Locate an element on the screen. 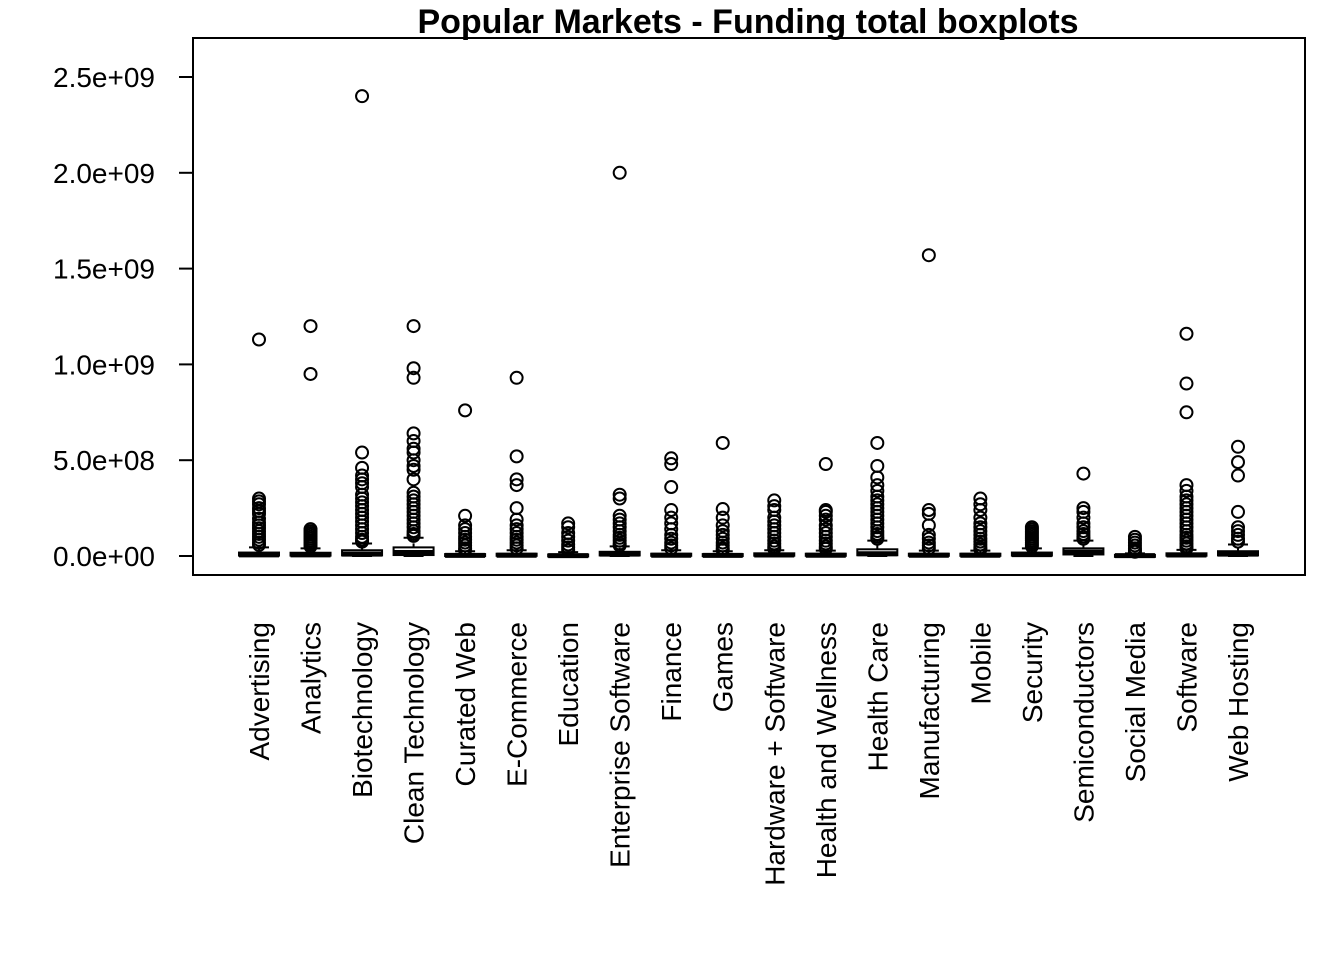  x-category-label: Semiconductors is located at coordinates (1083, 722).